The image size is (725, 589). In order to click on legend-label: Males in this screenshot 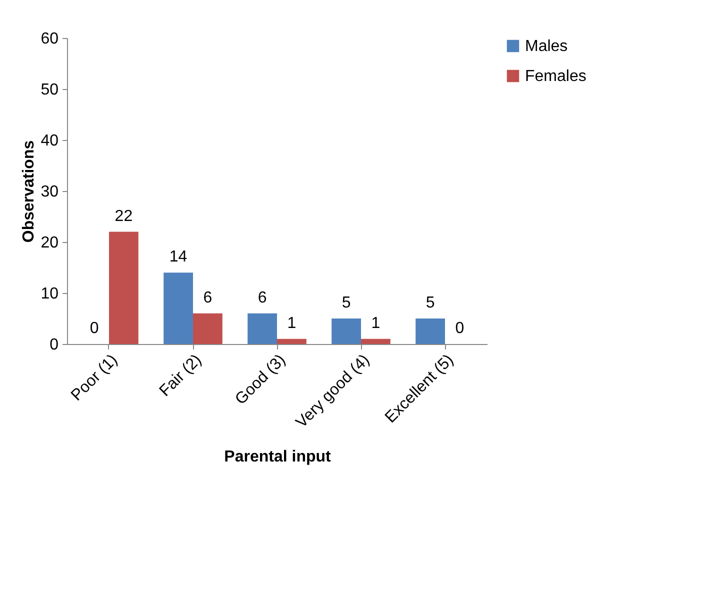, I will do `click(546, 46)`.